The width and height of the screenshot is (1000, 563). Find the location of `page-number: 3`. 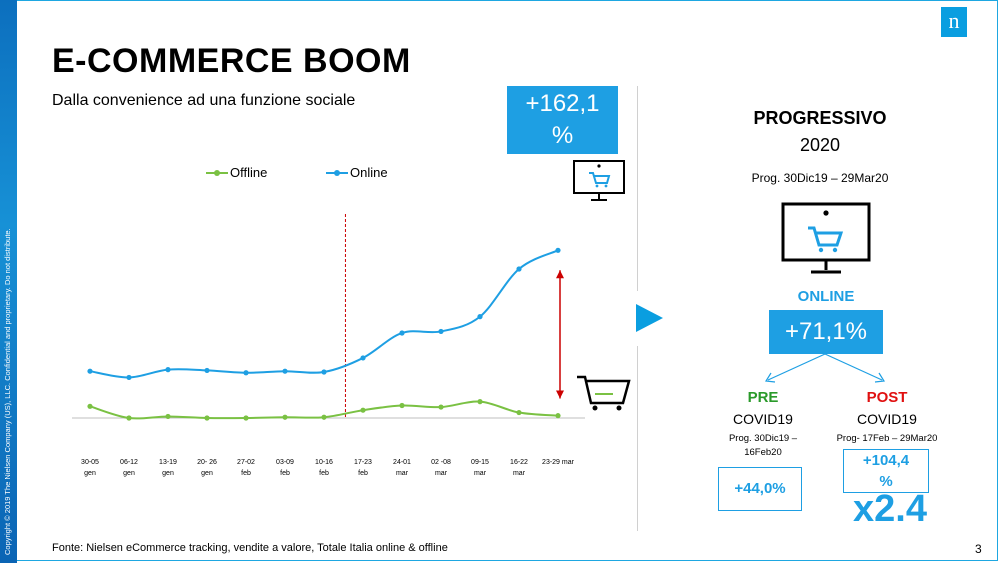

page-number: 3 is located at coordinates (978, 549).